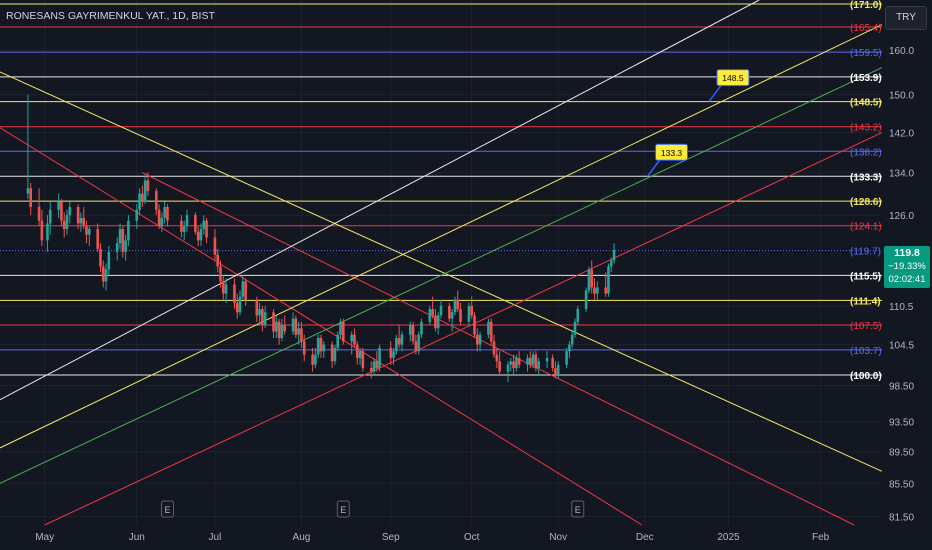 The height and width of the screenshot is (550, 932). What do you see at coordinates (866, 177) in the screenshot?
I see `level-label: (133.3)` at bounding box center [866, 177].